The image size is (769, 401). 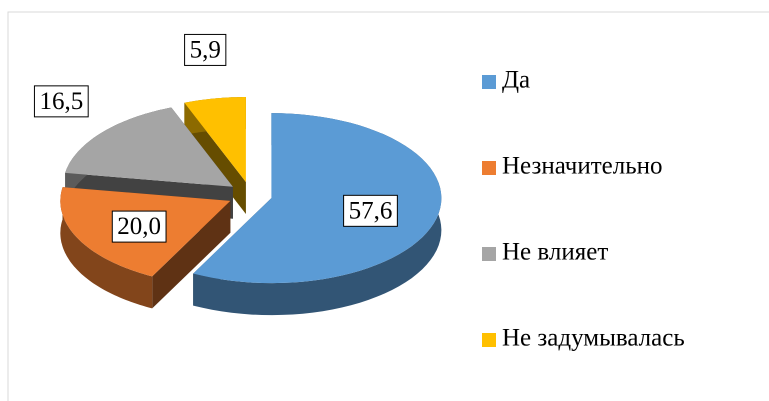 I want to click on data-label: 20,0, so click(x=139, y=226).